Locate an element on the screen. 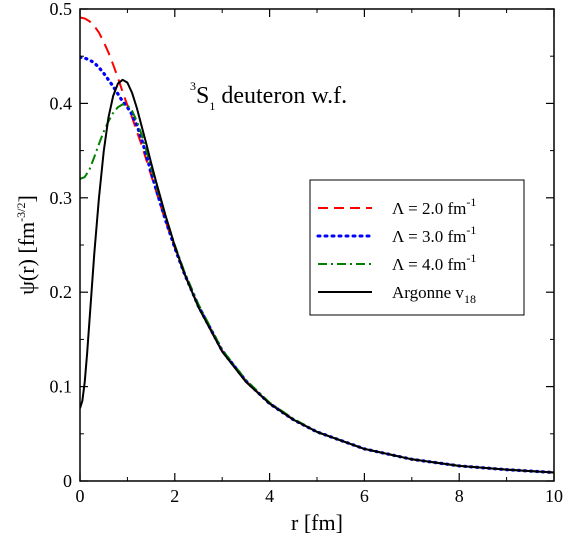 Image resolution: width=568 pixels, height=538 pixels. x-tick-label: 0 is located at coordinates (80, 496).